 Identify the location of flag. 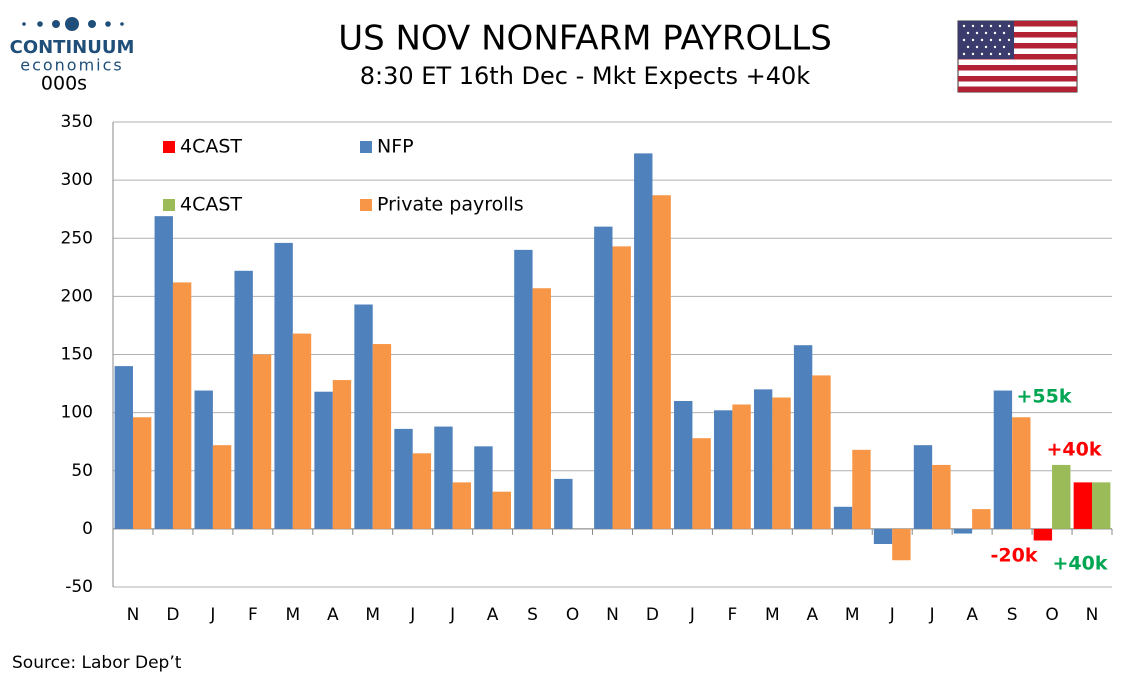
(1017, 56).